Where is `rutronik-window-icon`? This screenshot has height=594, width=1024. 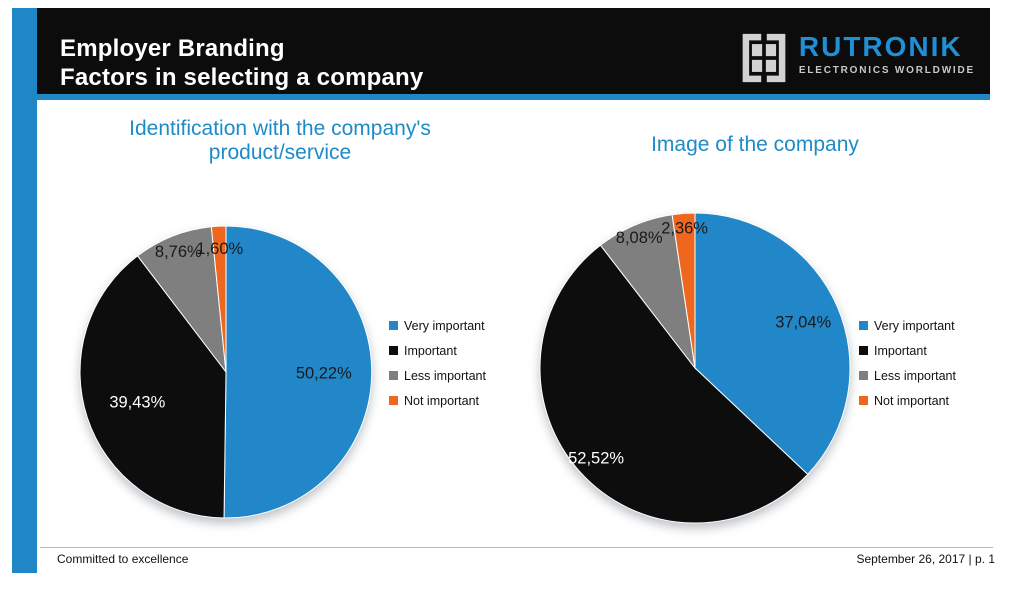 rutronik-window-icon is located at coordinates (764, 58).